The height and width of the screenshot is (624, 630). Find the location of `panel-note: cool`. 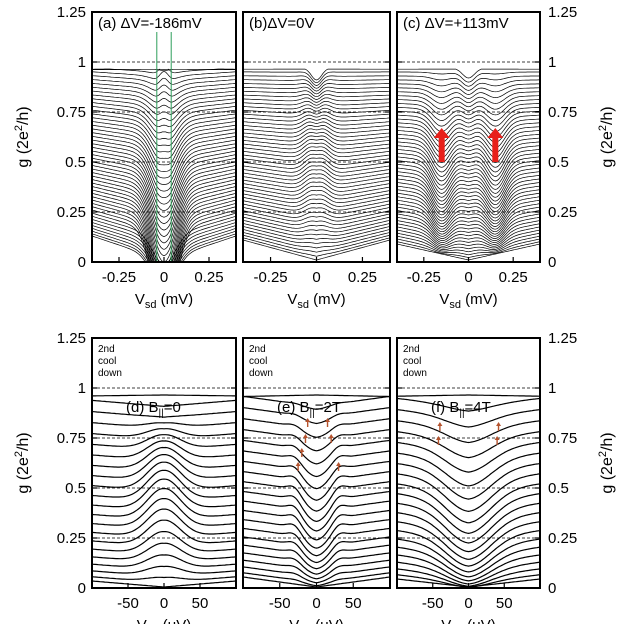

panel-note: cool is located at coordinates (107, 361).